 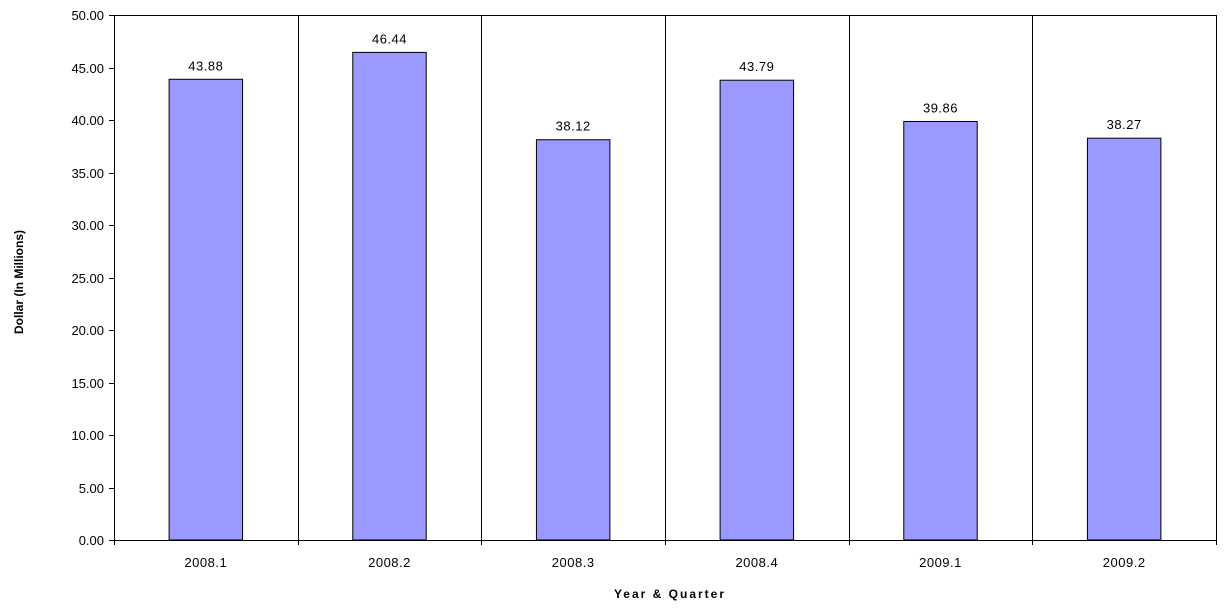 What do you see at coordinates (91, 540) in the screenshot?
I see `y-tick-label: 0.00` at bounding box center [91, 540].